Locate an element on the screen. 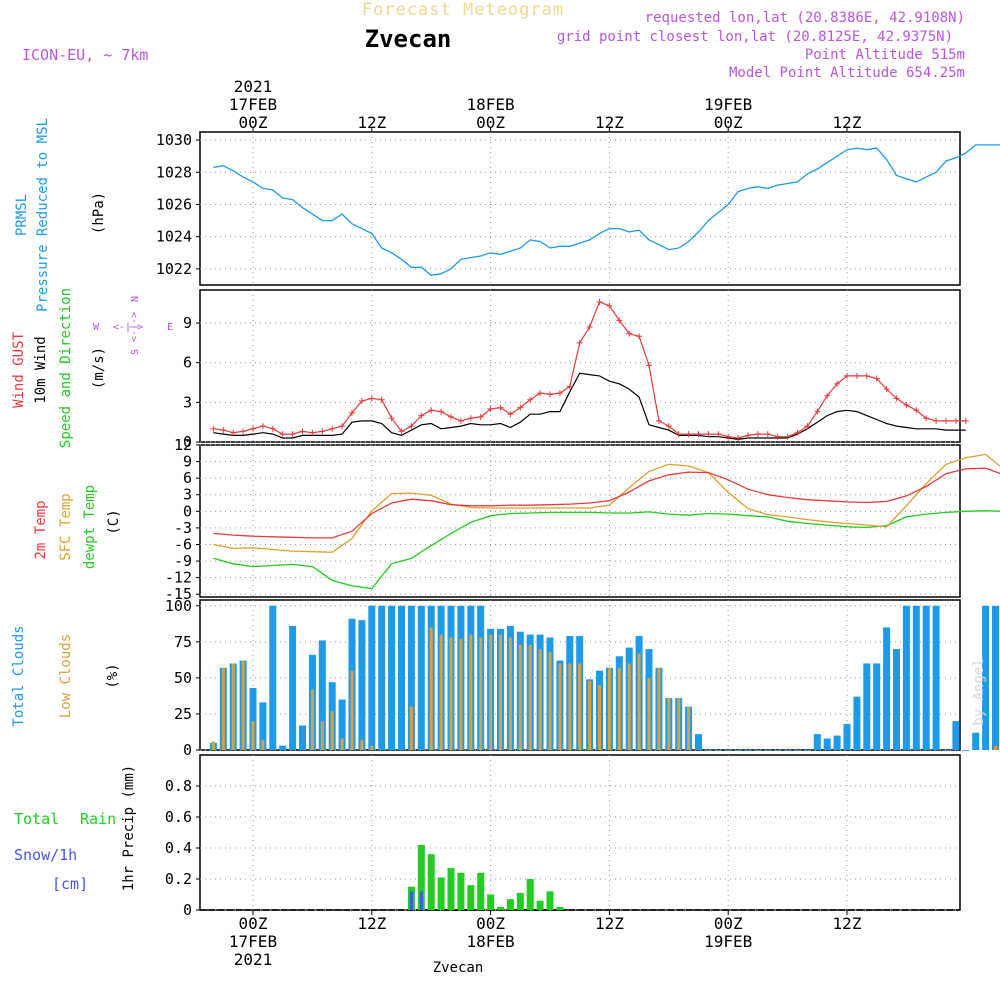  y-tick-label: 50 is located at coordinates (183, 678).